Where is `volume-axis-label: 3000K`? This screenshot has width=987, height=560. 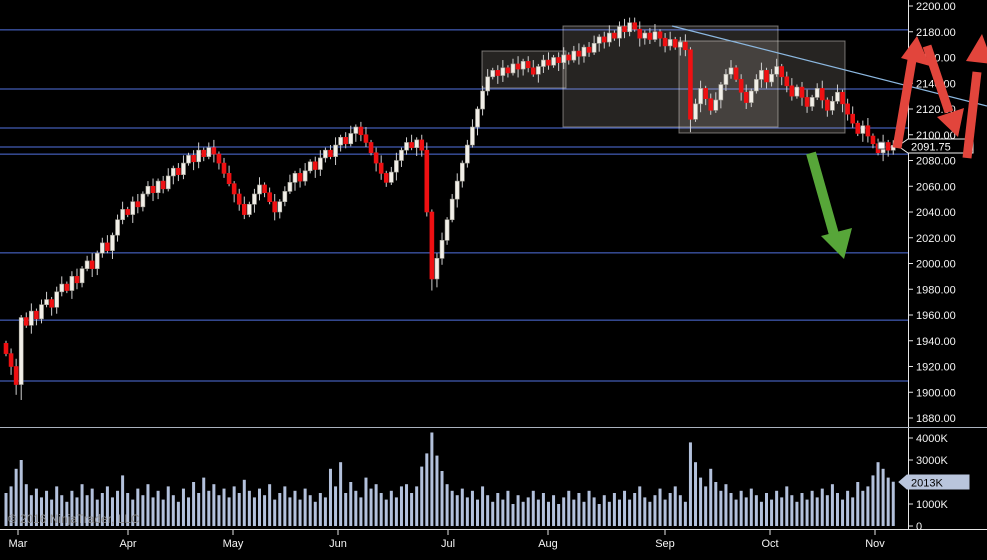 volume-axis-label: 3000K is located at coordinates (932, 461).